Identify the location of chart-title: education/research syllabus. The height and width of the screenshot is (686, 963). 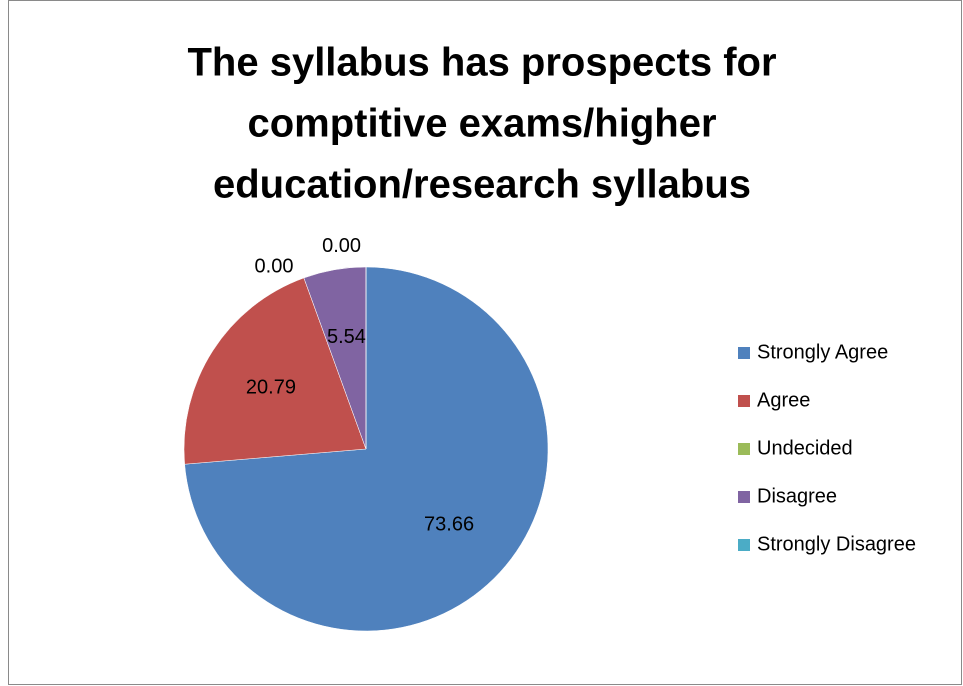
(482, 185).